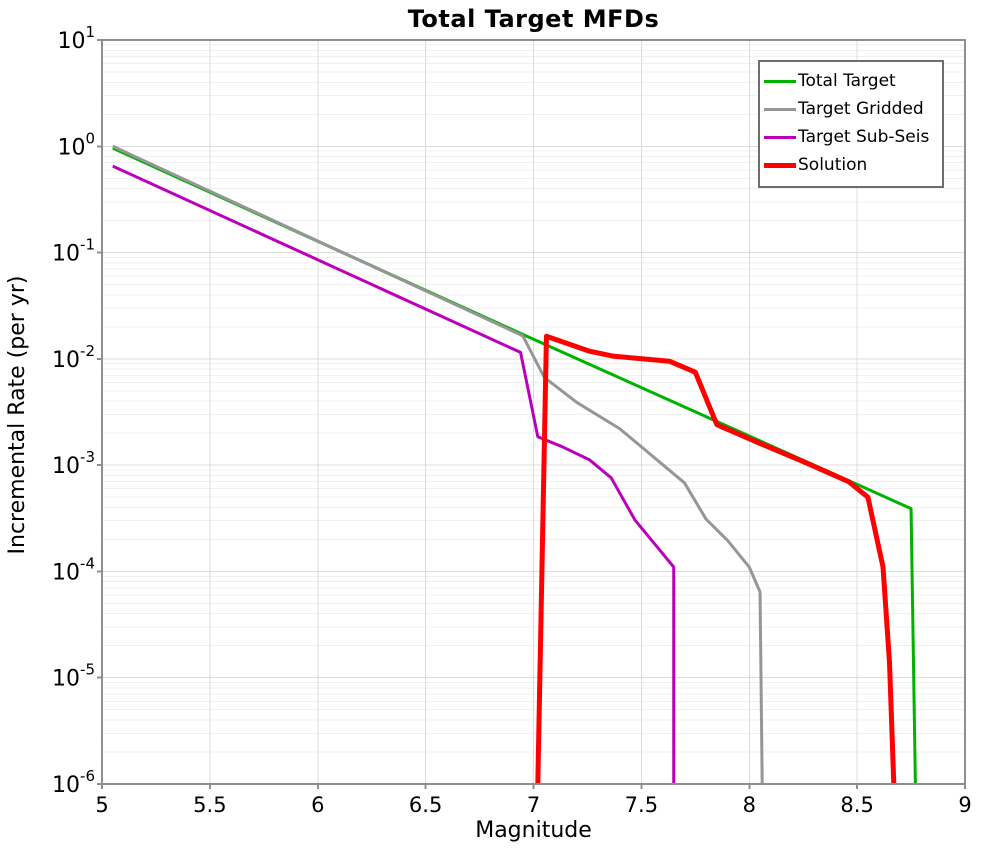 This screenshot has width=1000, height=850. I want to click on x-tick-label: 5, so click(101, 805).